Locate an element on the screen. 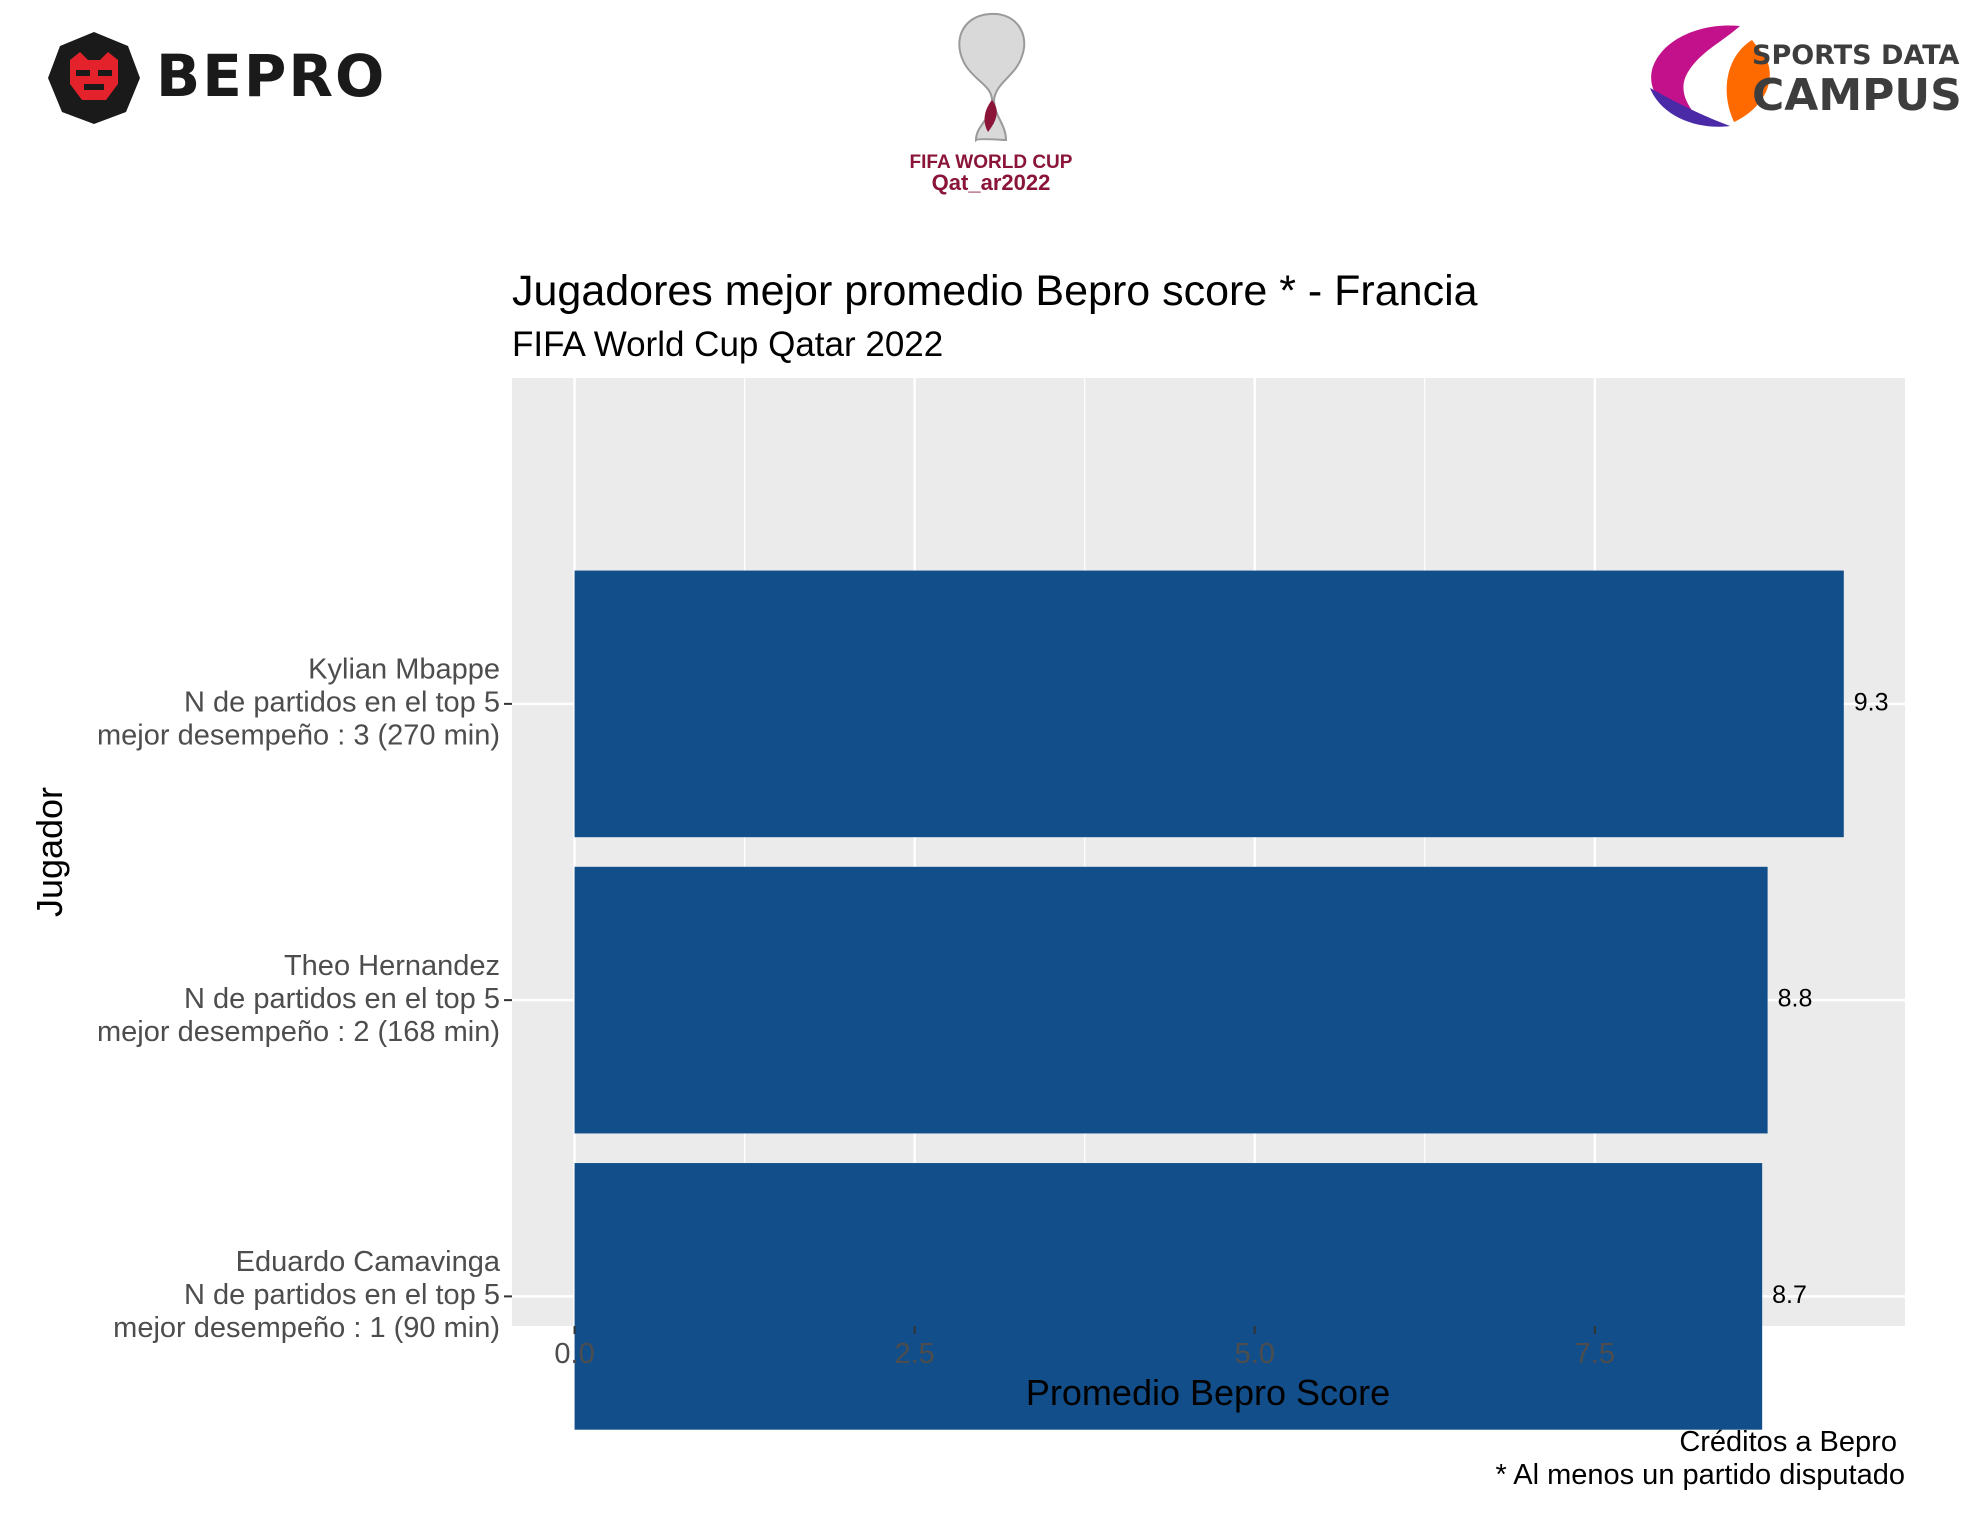  sports-data-campus-logo: SPORTS DATA CAMPUS is located at coordinates (1806, 76).